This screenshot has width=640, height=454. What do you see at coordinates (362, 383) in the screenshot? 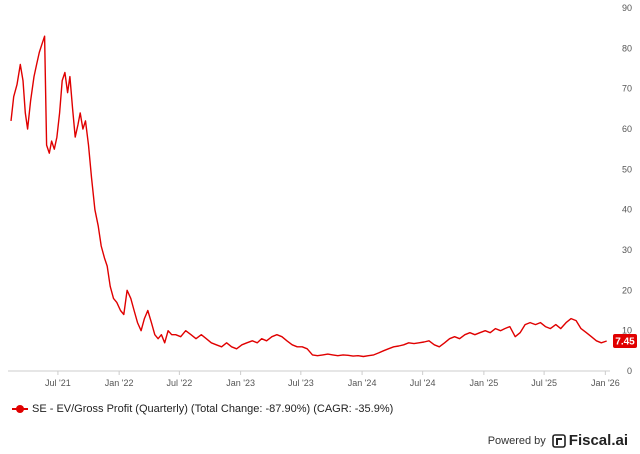
I see `x-tick-label: Jan '24` at bounding box center [362, 383].